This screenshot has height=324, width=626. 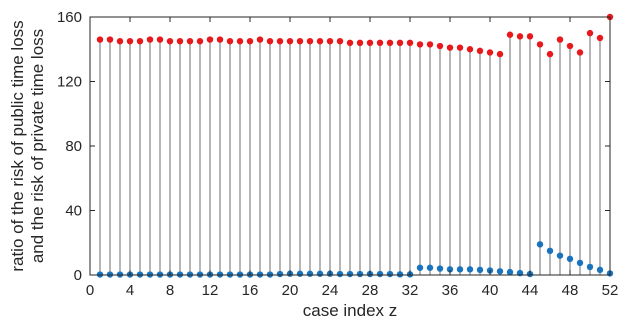 I want to click on x-tick-label: 24, so click(x=330, y=290).